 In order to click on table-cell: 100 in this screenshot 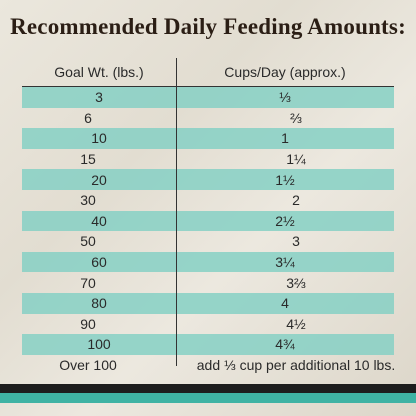, I will do `click(99, 344)`.